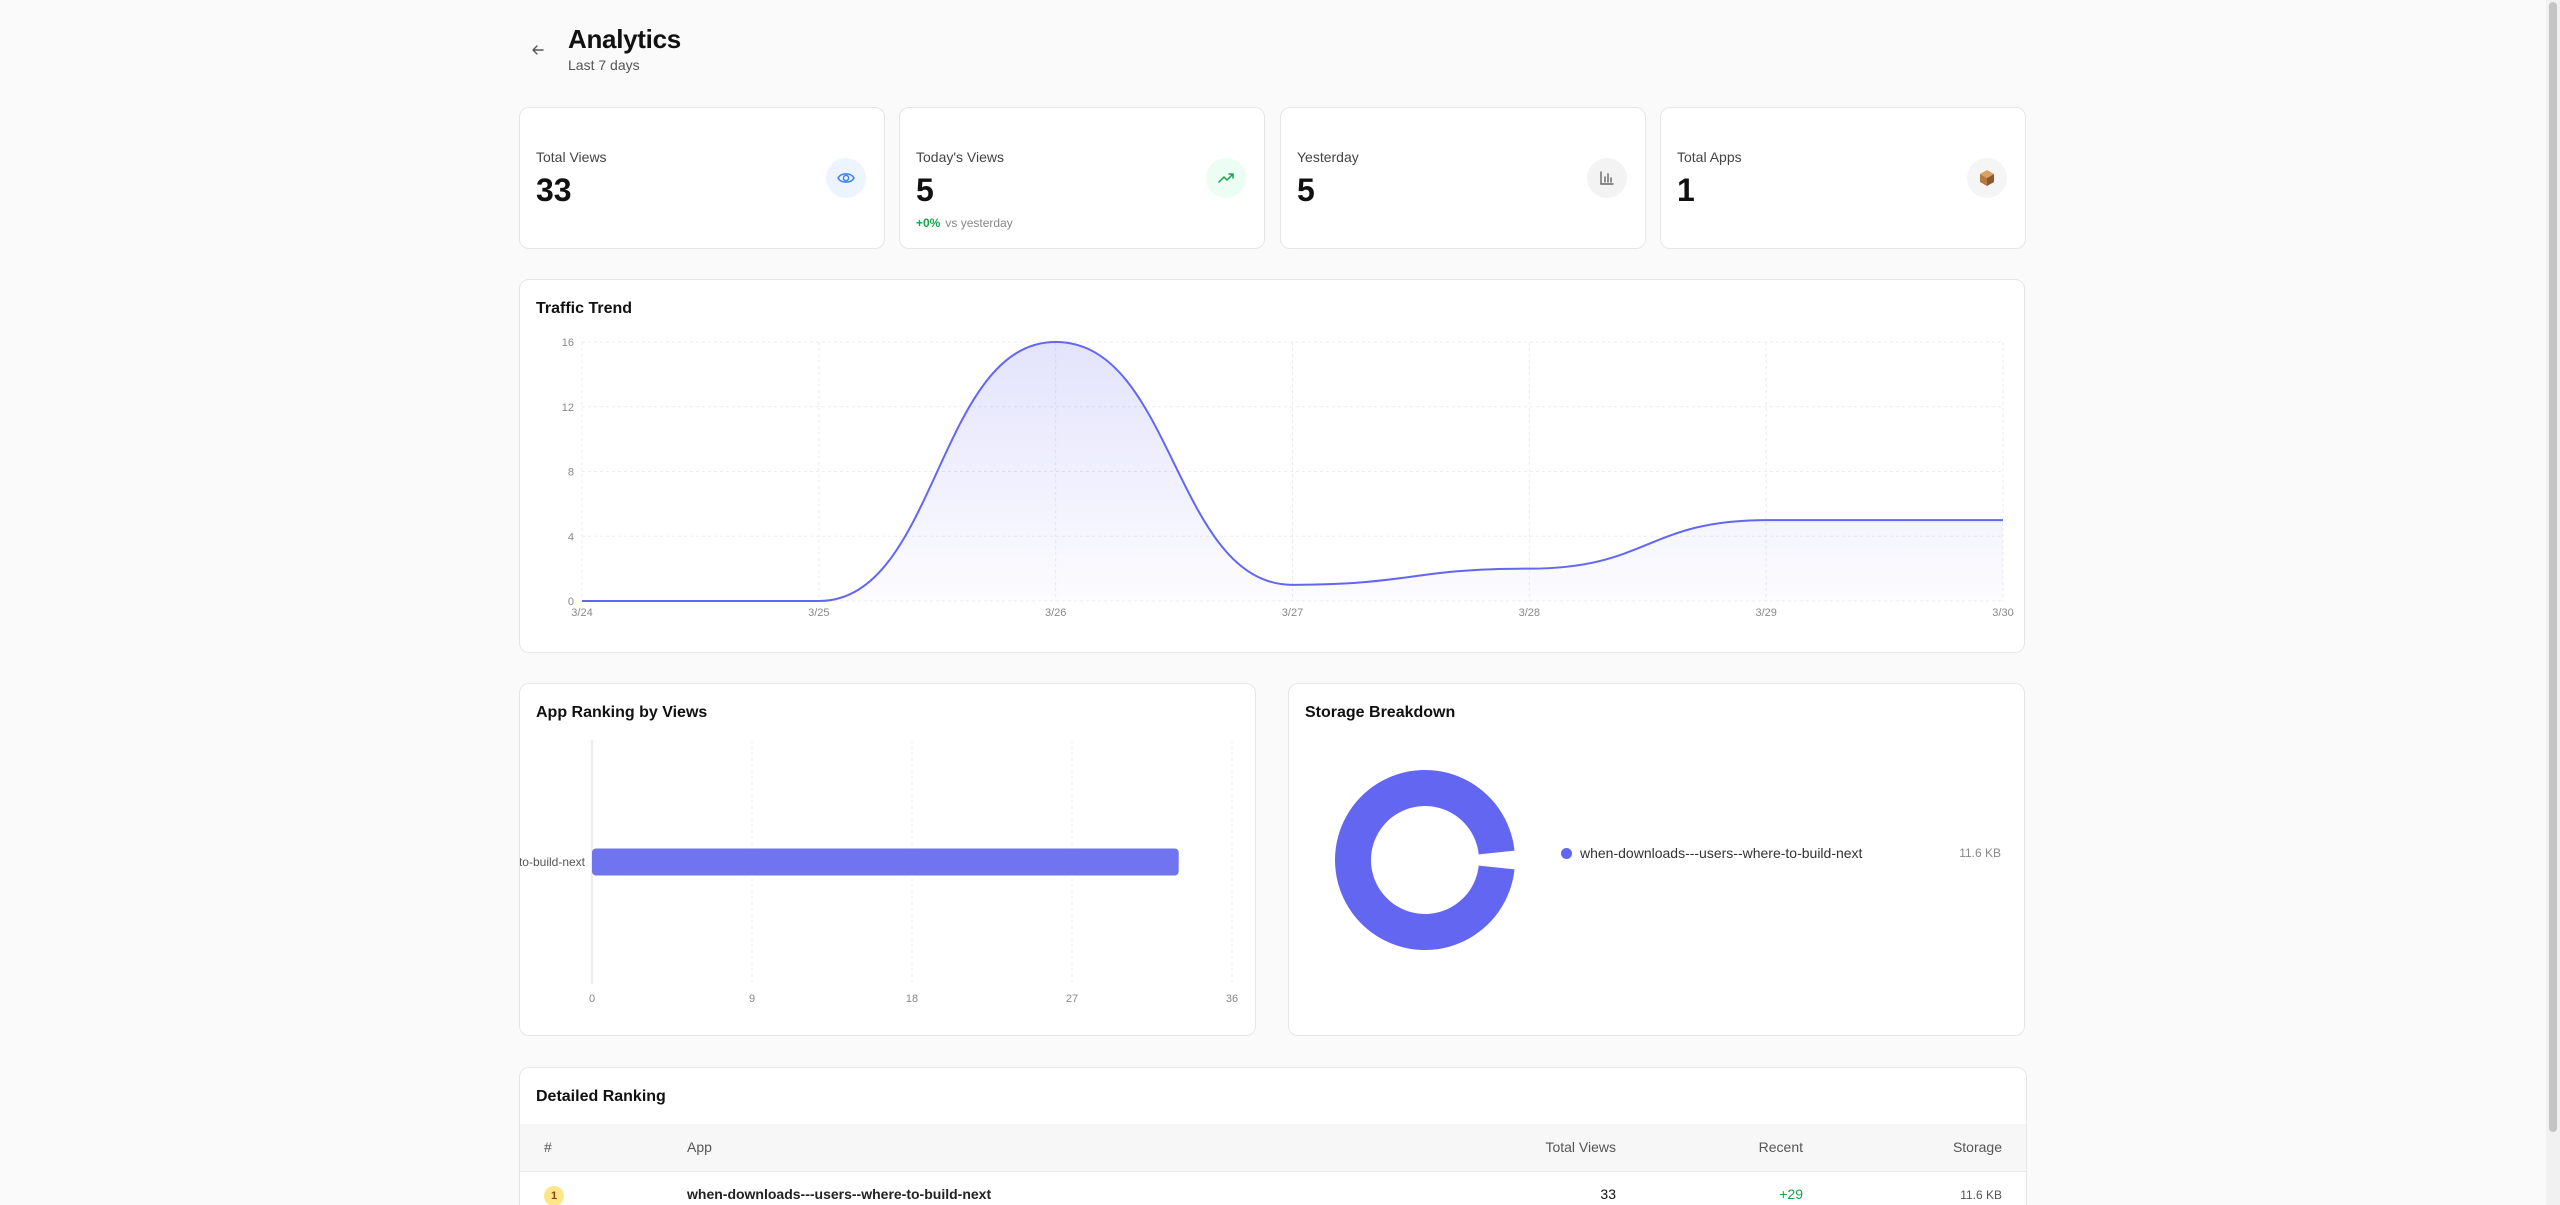 This screenshot has height=1205, width=2560. I want to click on traffic-area, so click(1292, 471).